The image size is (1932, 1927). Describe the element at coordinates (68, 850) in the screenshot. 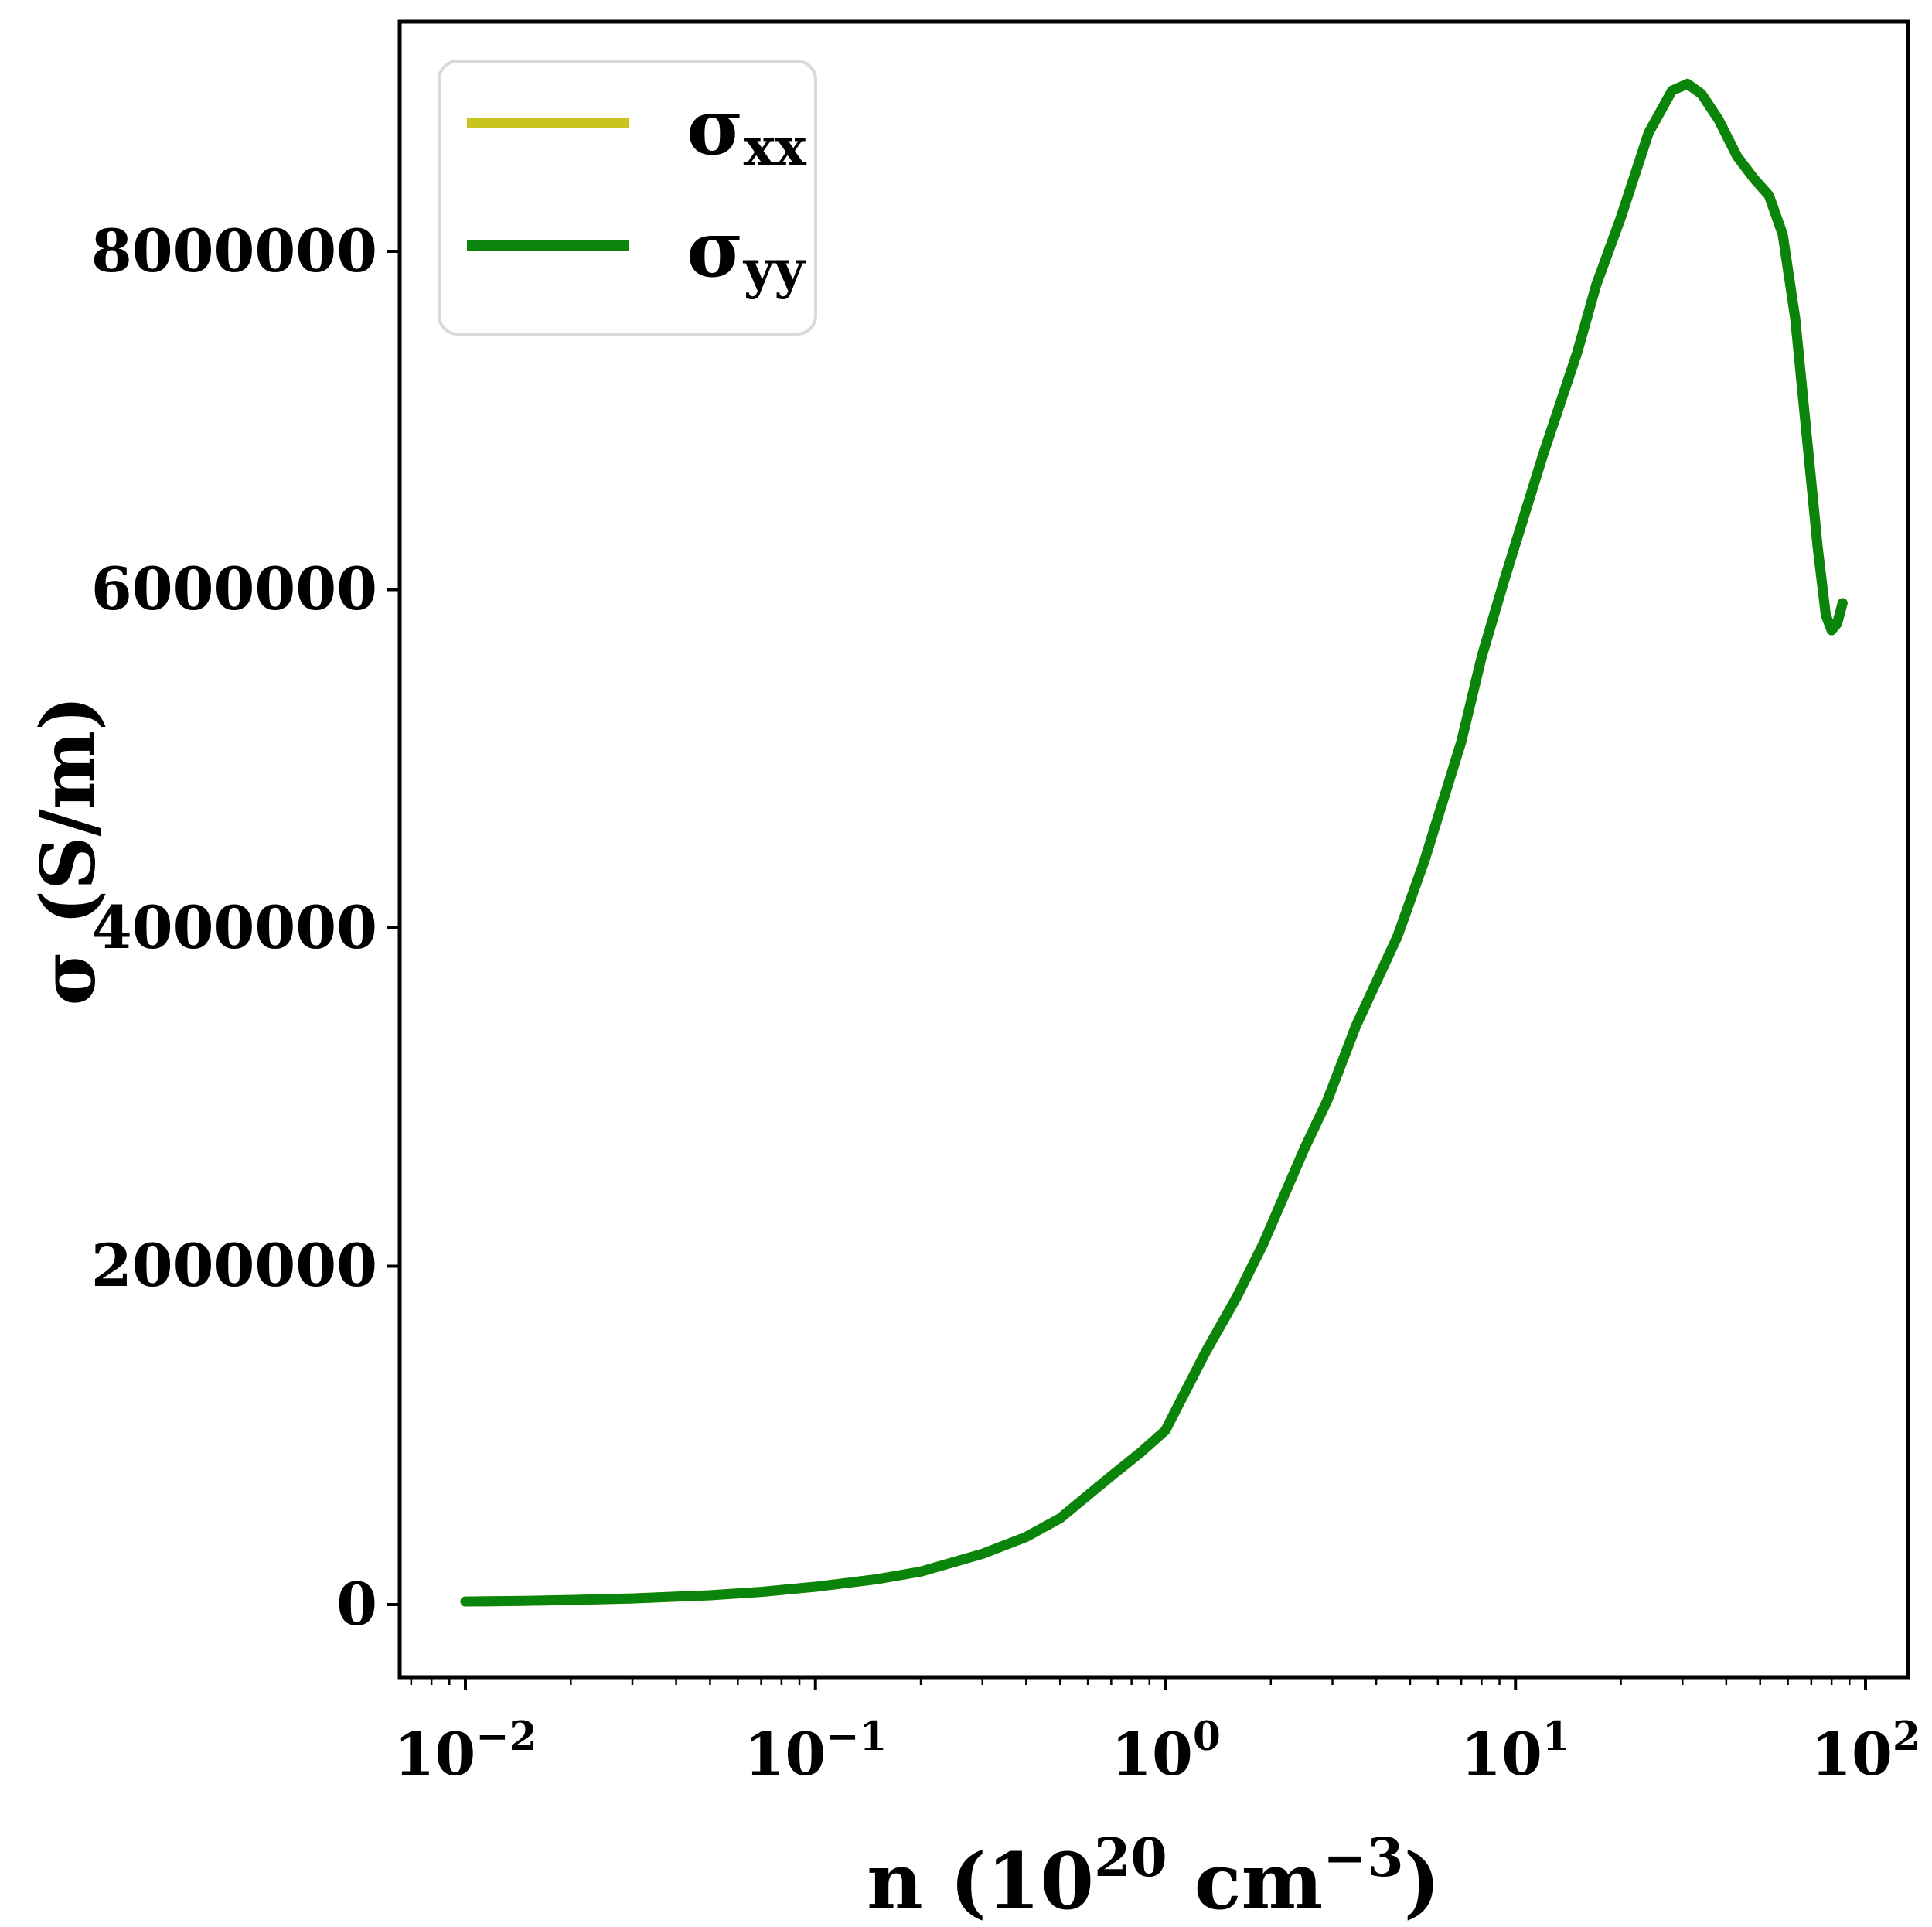

I see `y-axis-label: σ (S/m)` at that location.